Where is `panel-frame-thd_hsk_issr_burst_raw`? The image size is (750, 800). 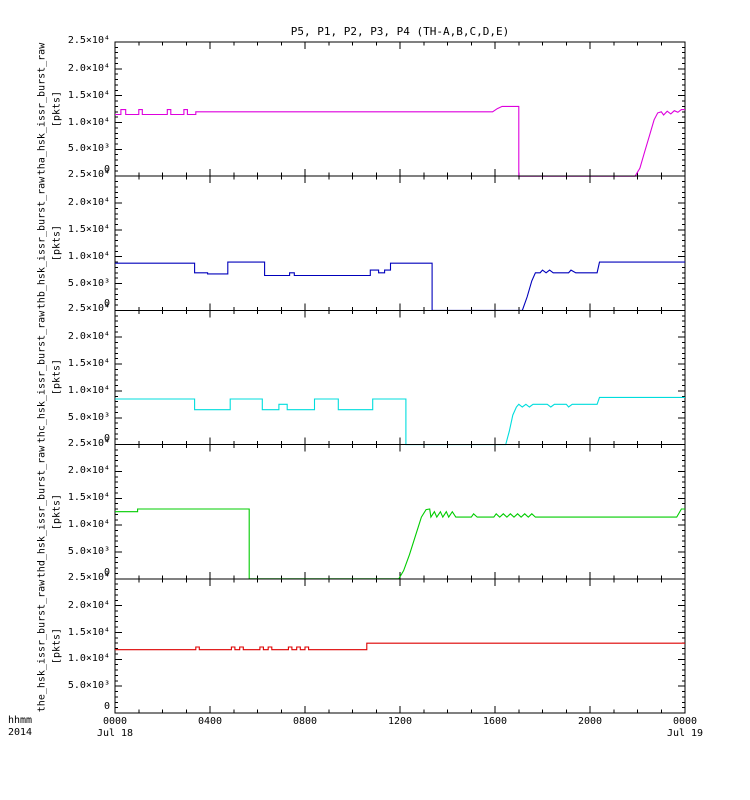 panel-frame-thd_hsk_issr_burst_raw is located at coordinates (400, 512).